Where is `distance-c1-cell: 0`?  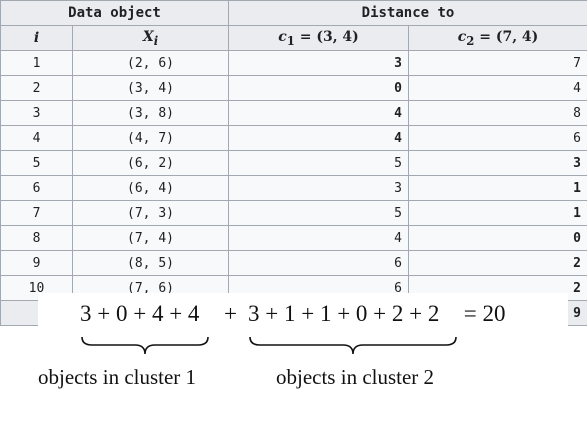 distance-c1-cell: 0 is located at coordinates (318, 88).